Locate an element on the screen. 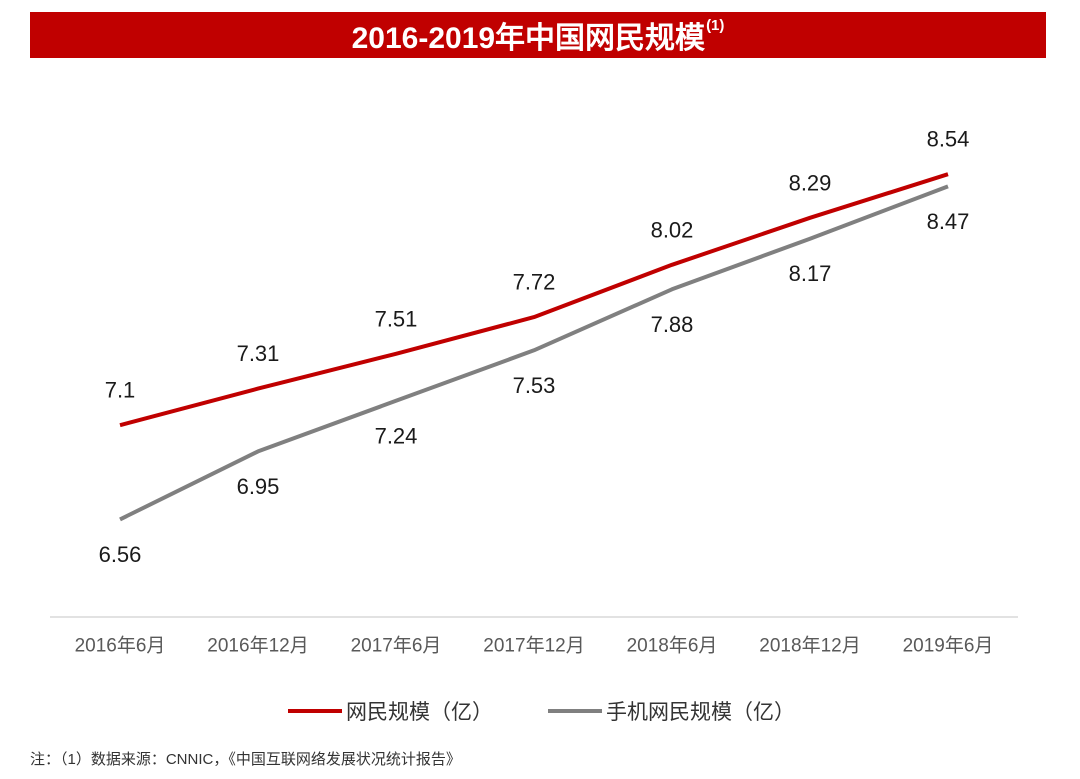 This screenshot has width=1080, height=779. legend-item-netizens: 网民规模（亿） is located at coordinates (390, 711).